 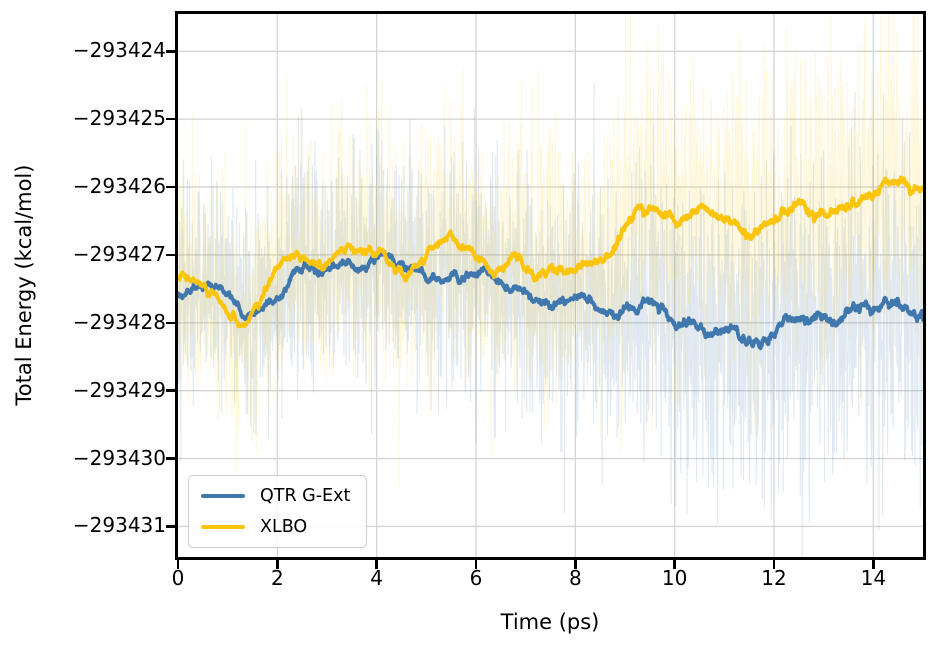 I want to click on y-tick-label: −293428, so click(x=119, y=321).